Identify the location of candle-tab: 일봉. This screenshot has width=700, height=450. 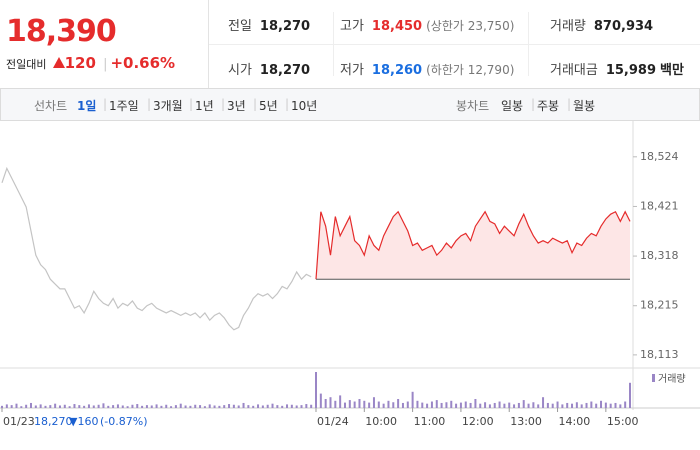
(512, 106).